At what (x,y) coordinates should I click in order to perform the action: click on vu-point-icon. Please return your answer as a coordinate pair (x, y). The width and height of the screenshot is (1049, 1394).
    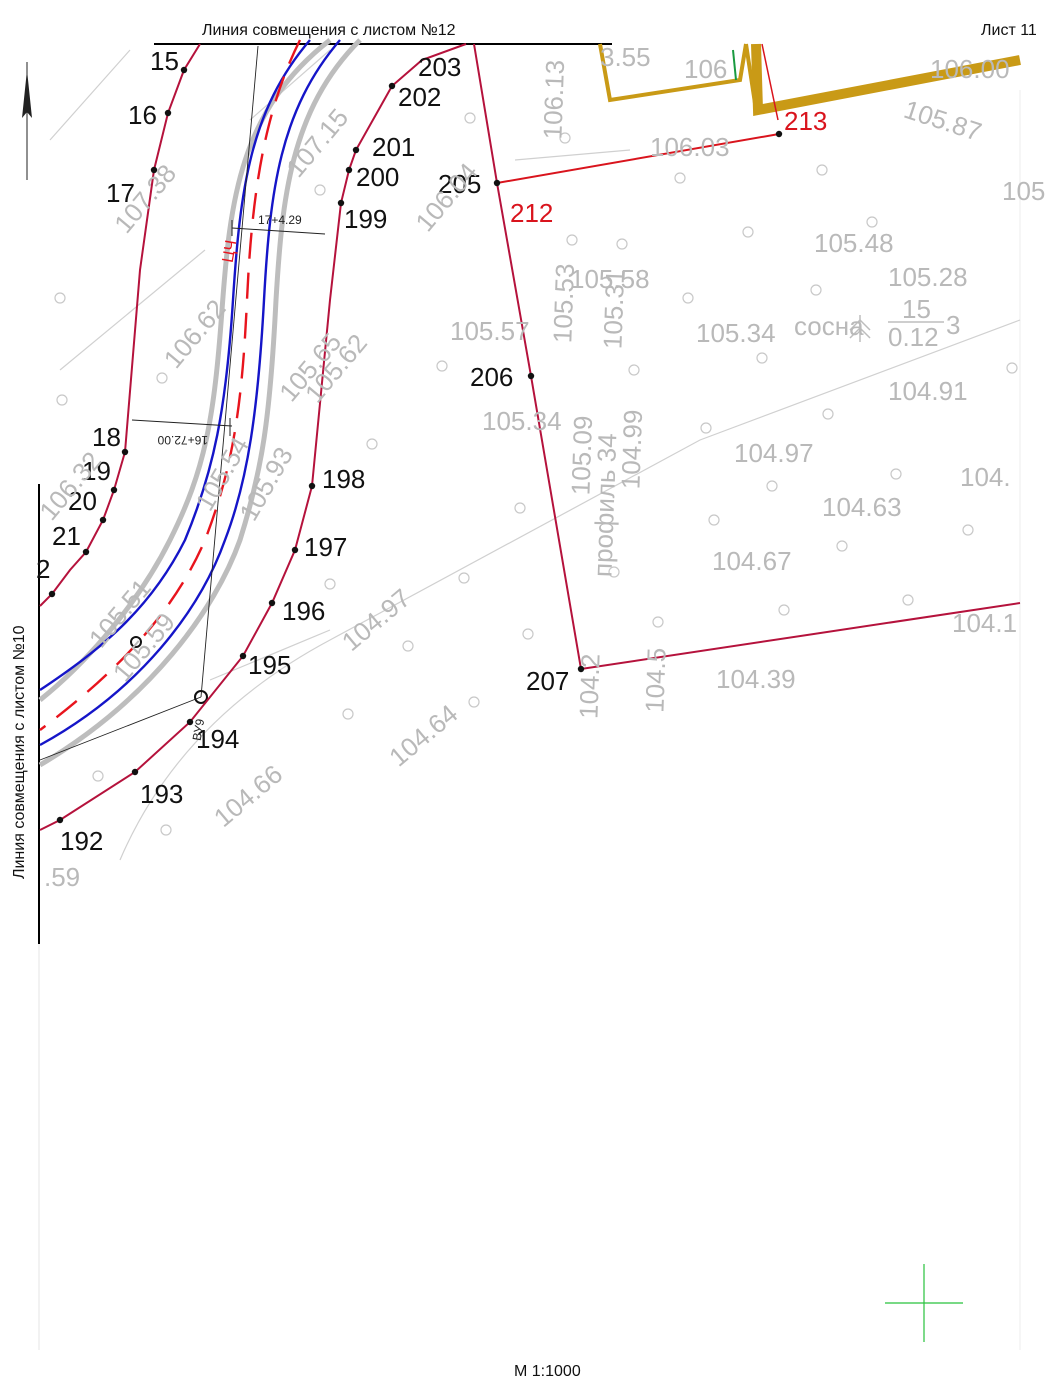
    Looking at the image, I should click on (201, 697).